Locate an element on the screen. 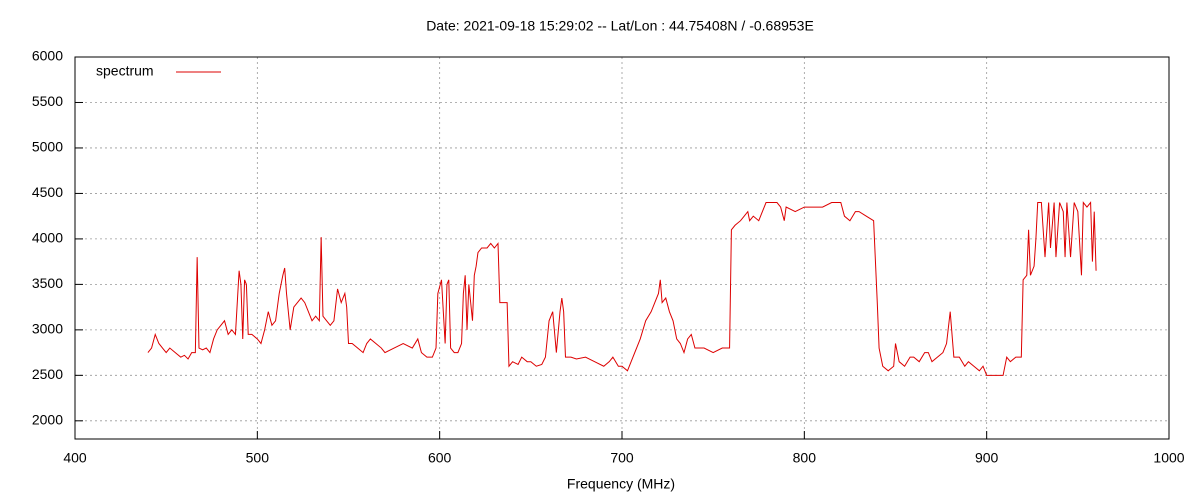  legend-label: spectrum is located at coordinates (125, 71).